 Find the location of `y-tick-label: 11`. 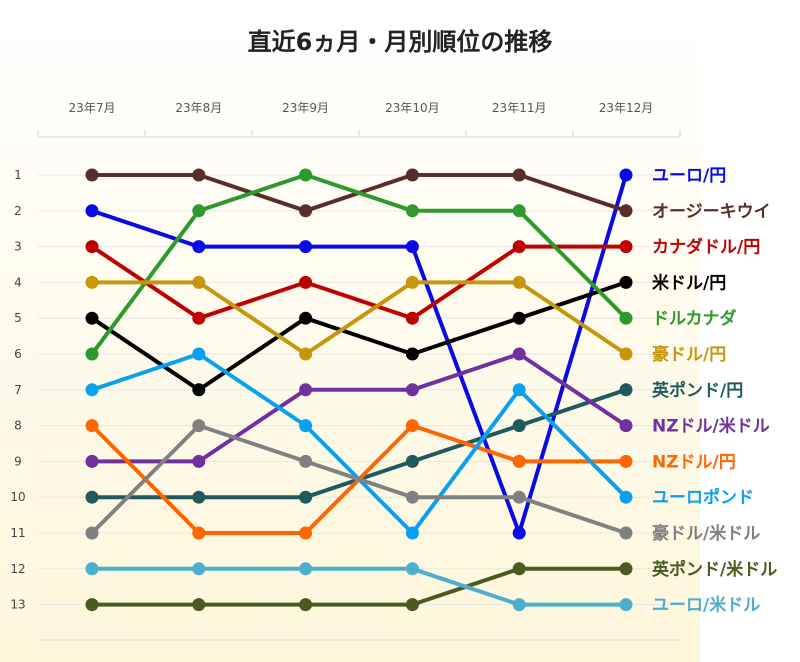

y-tick-label: 11 is located at coordinates (17, 533).